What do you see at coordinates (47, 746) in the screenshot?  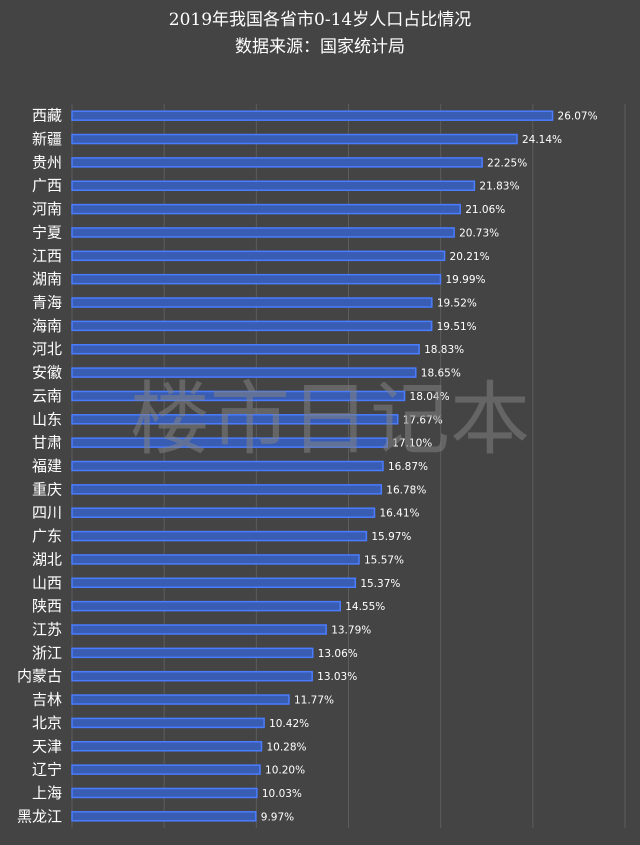 I see `category-label: 天津` at bounding box center [47, 746].